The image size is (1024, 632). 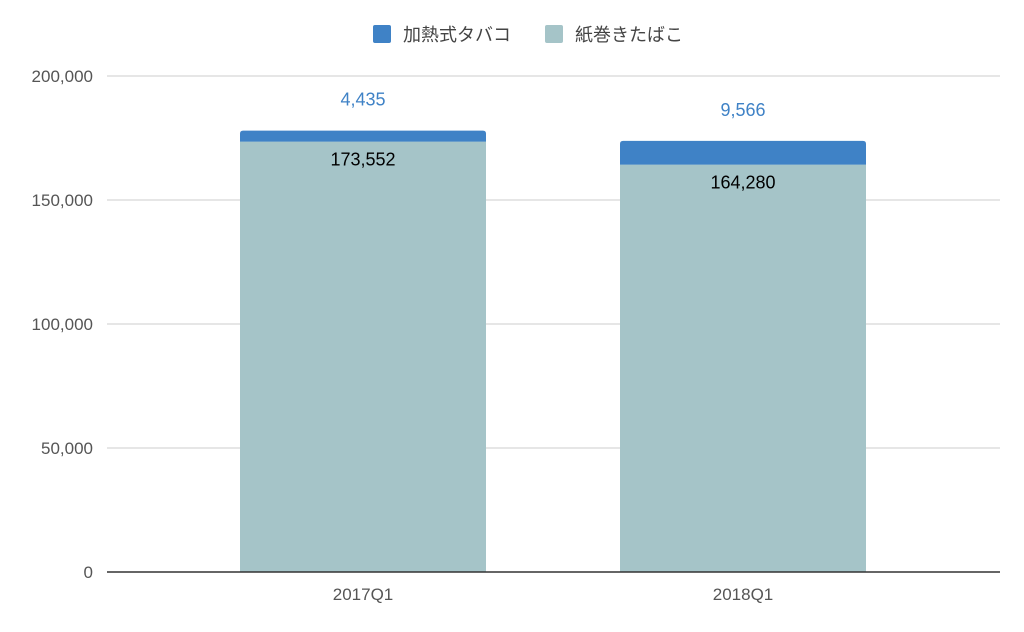 I want to click on data-label: 9,566, so click(x=742, y=110).